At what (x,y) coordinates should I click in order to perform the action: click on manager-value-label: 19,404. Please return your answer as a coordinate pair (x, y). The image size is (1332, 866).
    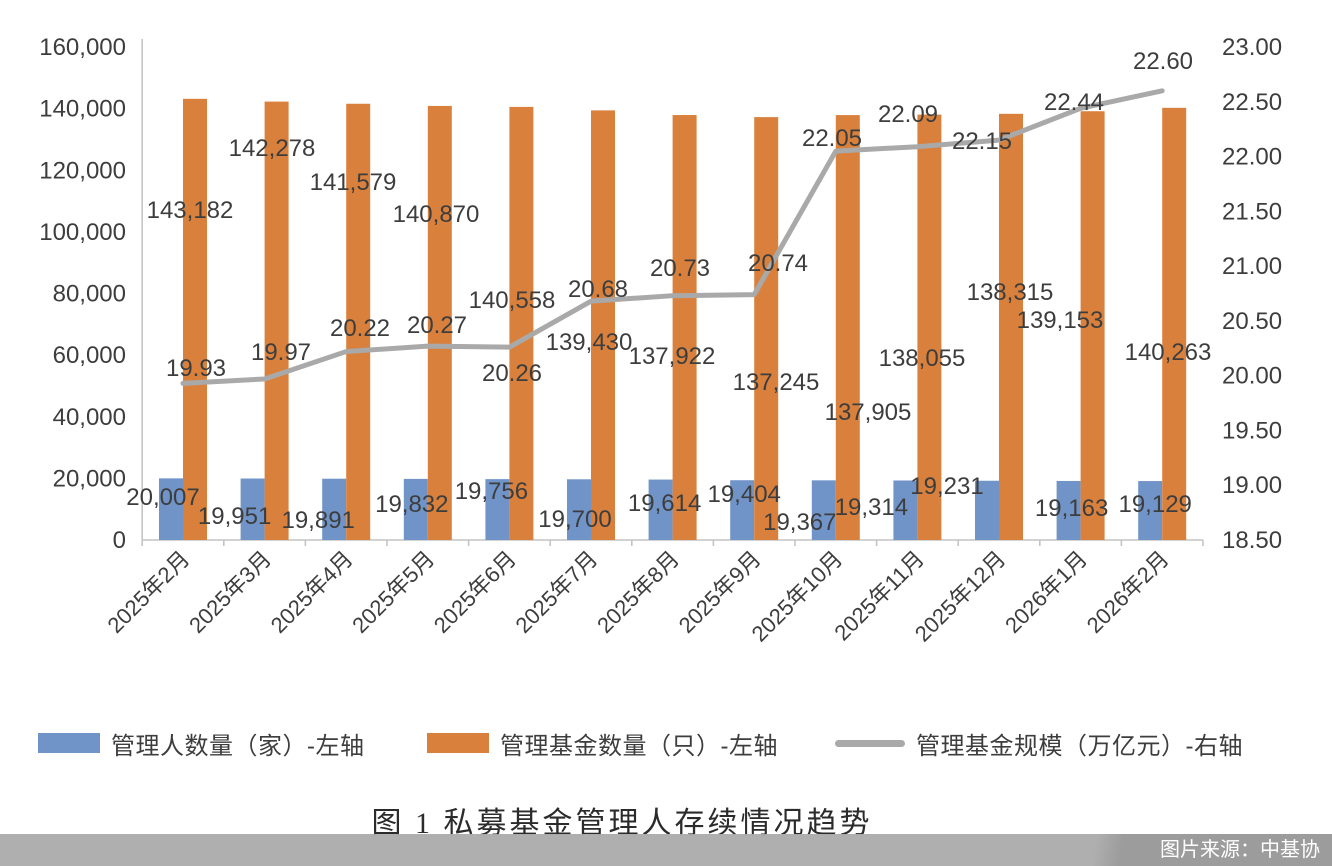
    Looking at the image, I should click on (743, 494).